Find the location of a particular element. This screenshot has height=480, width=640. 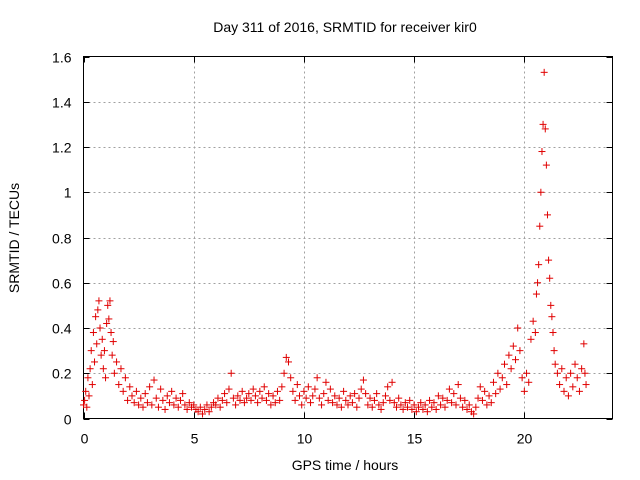

x-tick-label: 20 is located at coordinates (525, 439).